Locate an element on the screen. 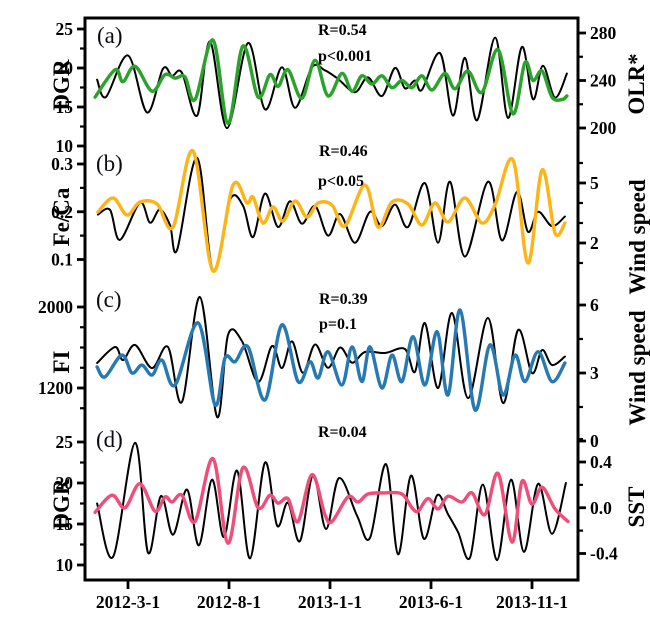 This screenshot has width=650, height=627. panel-b-series-group is located at coordinates (331, 211).